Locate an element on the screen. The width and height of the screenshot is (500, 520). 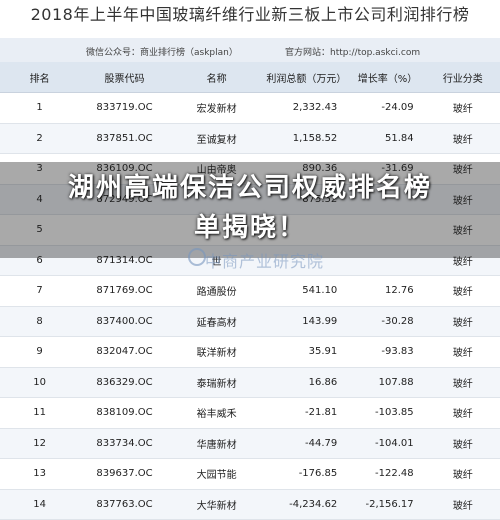
table-row: 3 836109.OC 山由帝奥 890.36 -31.69 玻纤 is located at coordinates (250, 169).